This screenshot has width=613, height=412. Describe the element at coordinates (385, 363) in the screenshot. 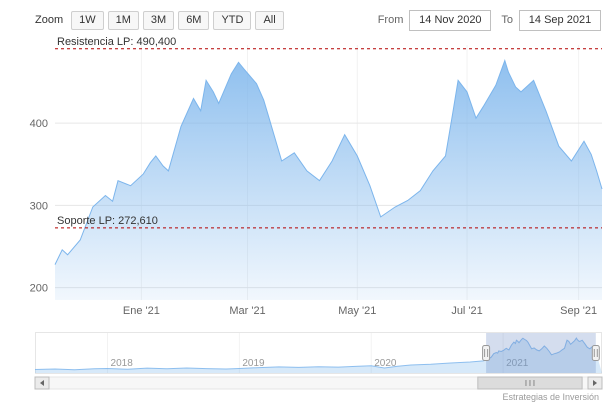

I see `navigator-year-label: 2020` at that location.